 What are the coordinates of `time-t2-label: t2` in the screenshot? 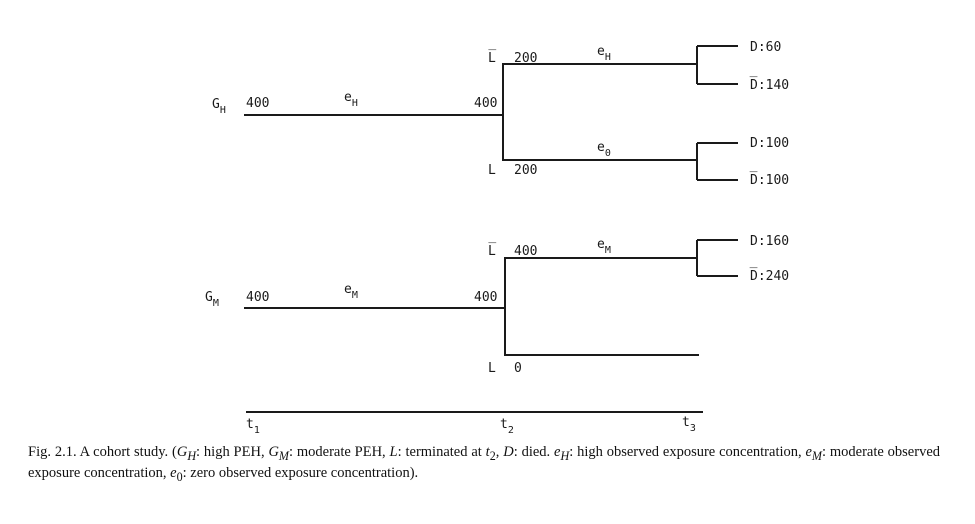 It's located at (507, 426).